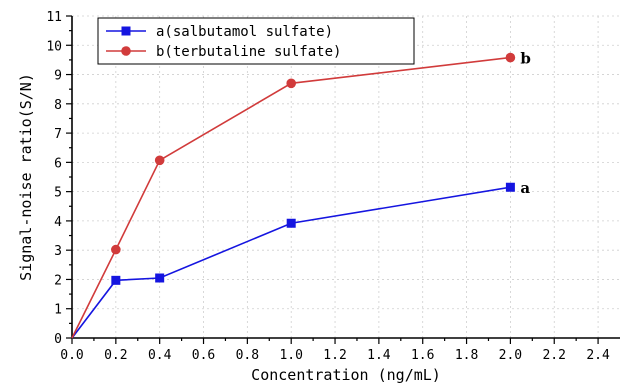 The image size is (622, 384). Describe the element at coordinates (26, 177) in the screenshot. I see `y-axis-title: Signal-noise ratio(S/N)` at that location.